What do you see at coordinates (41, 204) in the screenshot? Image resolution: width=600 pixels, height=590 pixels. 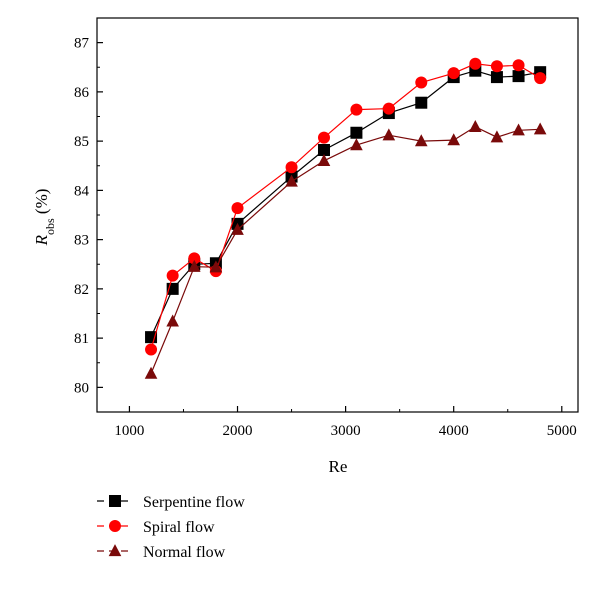 I see `y-axis-label-unit: (%)` at bounding box center [41, 204].